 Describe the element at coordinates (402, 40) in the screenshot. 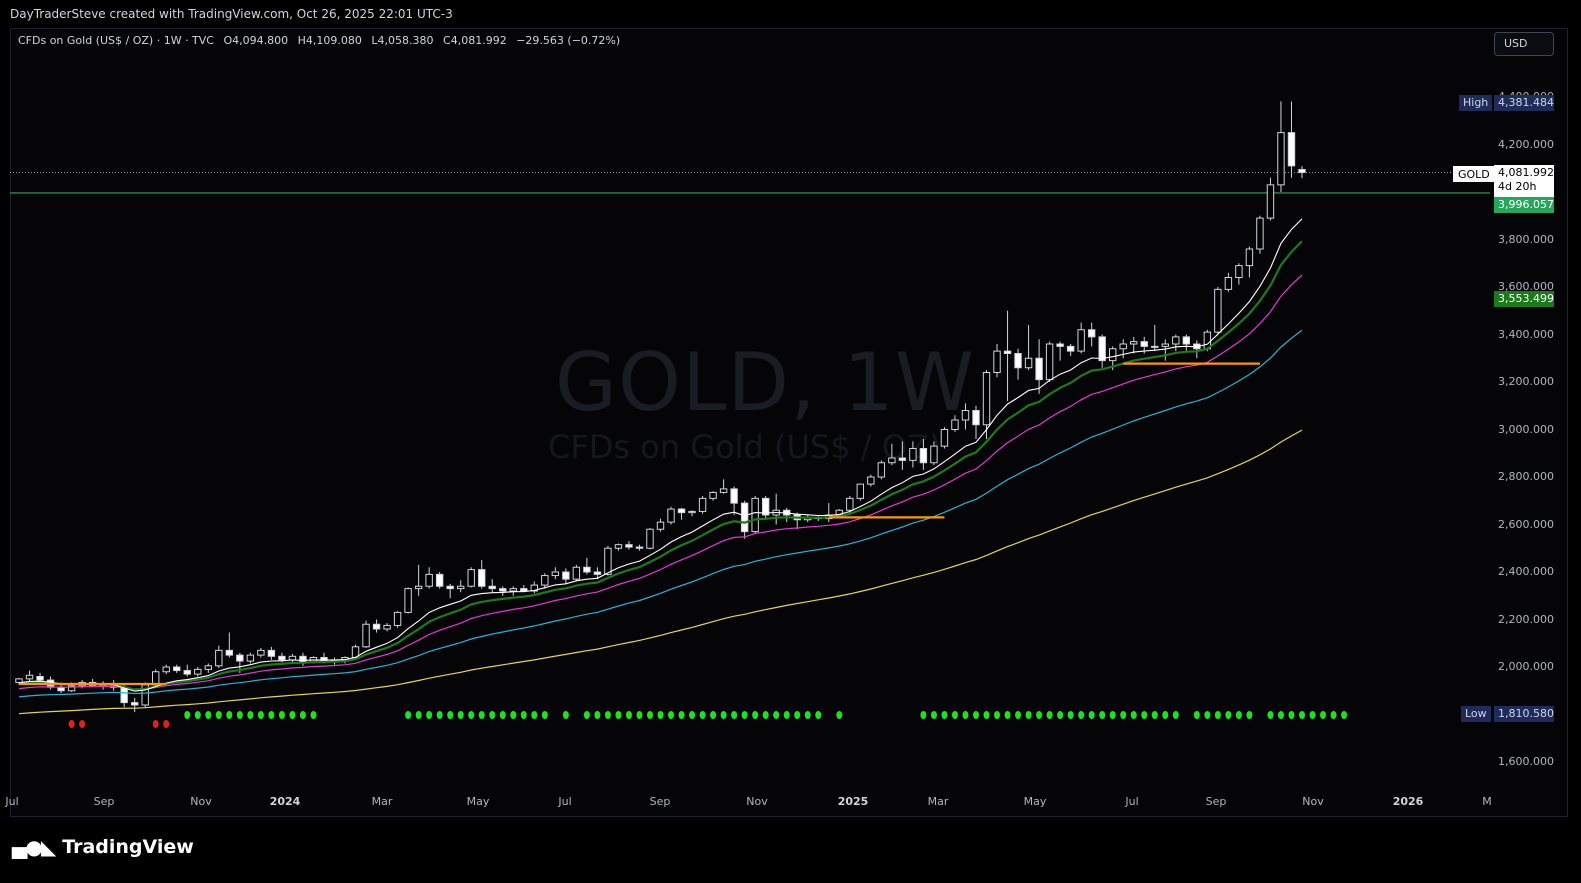

I see `legend-low: L4,058.380` at that location.